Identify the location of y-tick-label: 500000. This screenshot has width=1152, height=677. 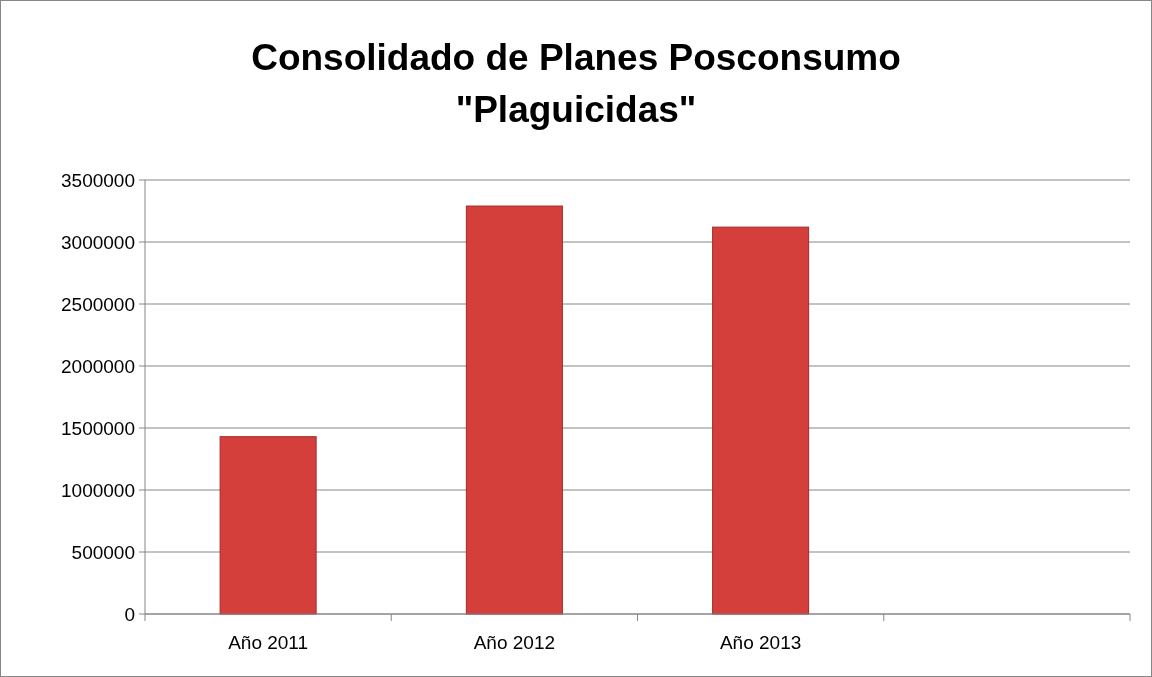
(103, 552).